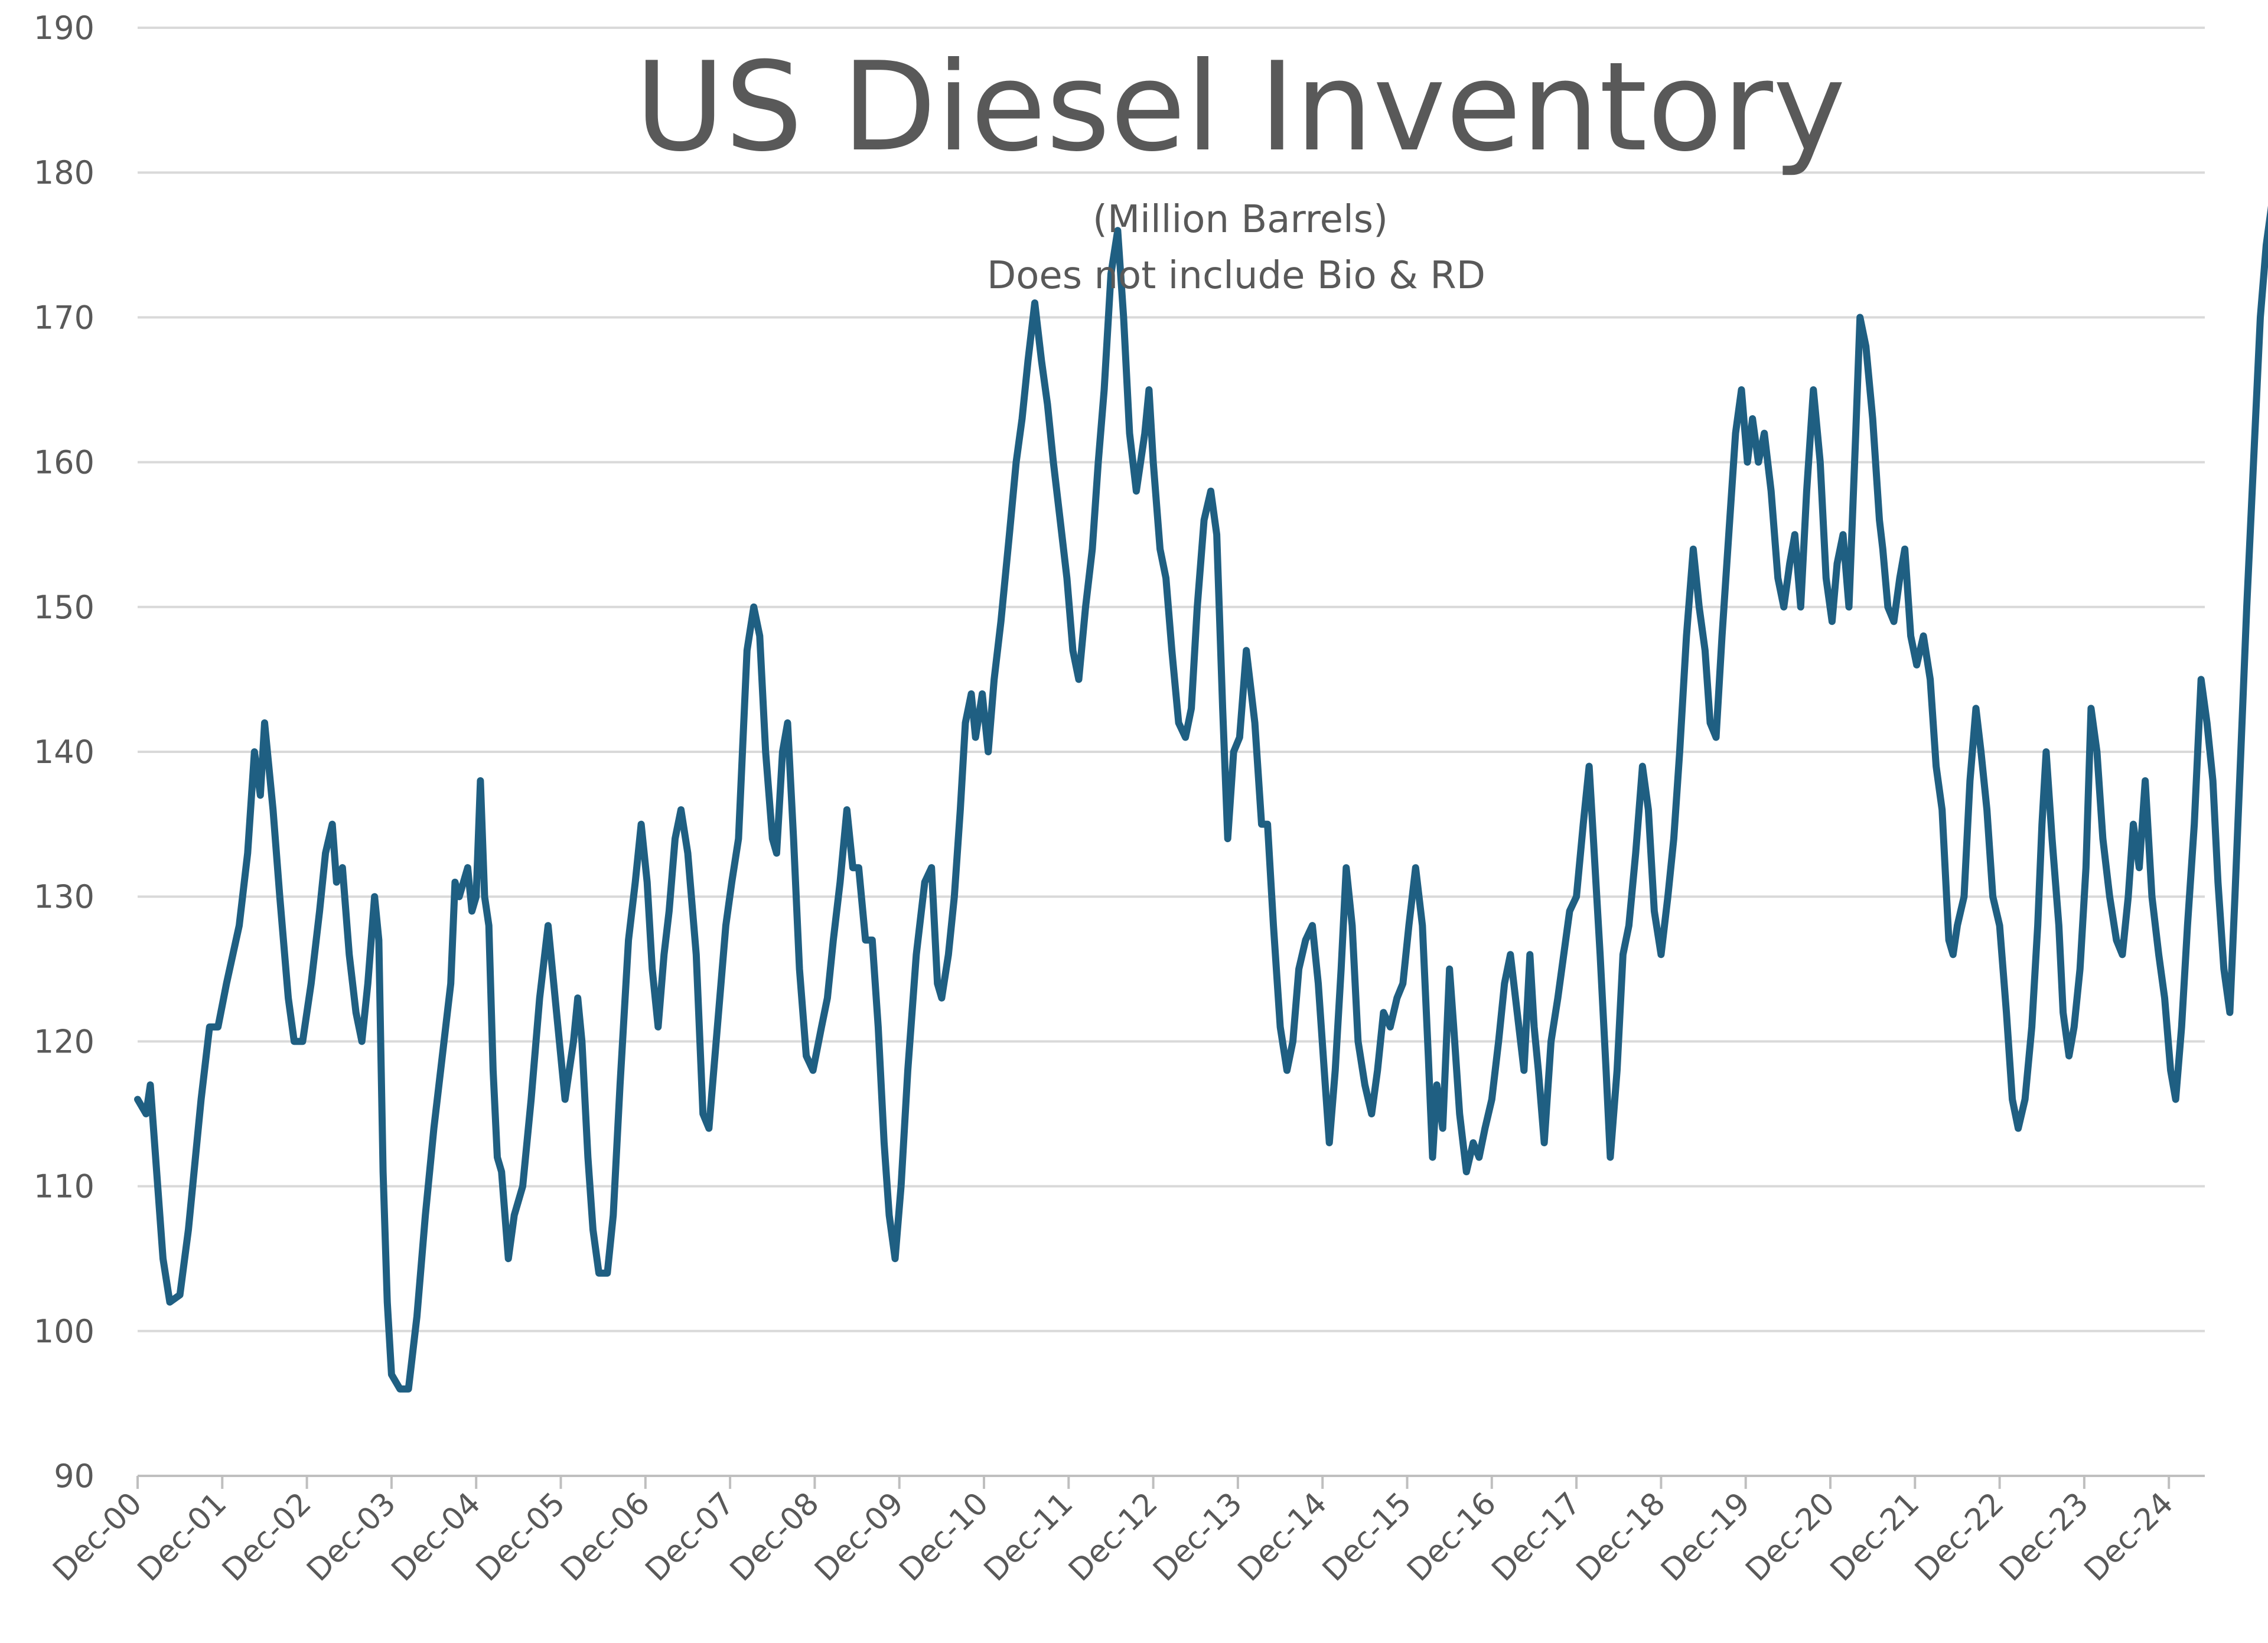 Image resolution: width=2268 pixels, height=1643 pixels. I want to click on axes, so click(1170, 1482).